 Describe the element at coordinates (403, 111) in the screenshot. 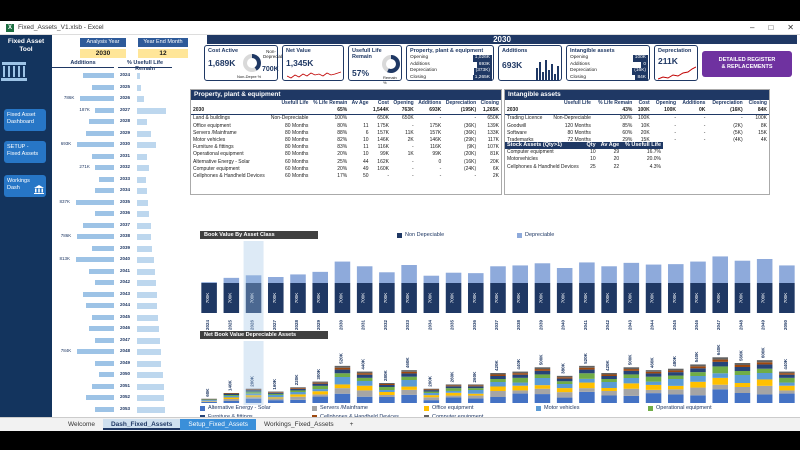

I see `table-cell: 763K` at that location.